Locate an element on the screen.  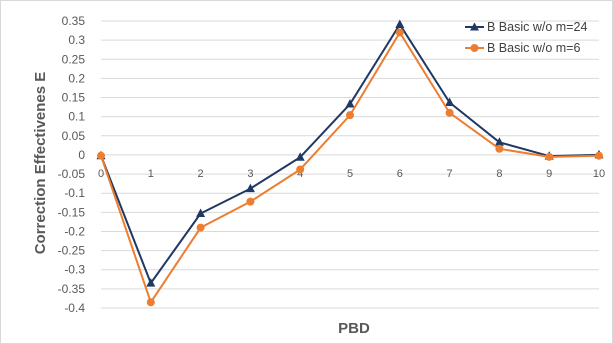
y-tick-label: 0.3 is located at coordinates (76, 40).